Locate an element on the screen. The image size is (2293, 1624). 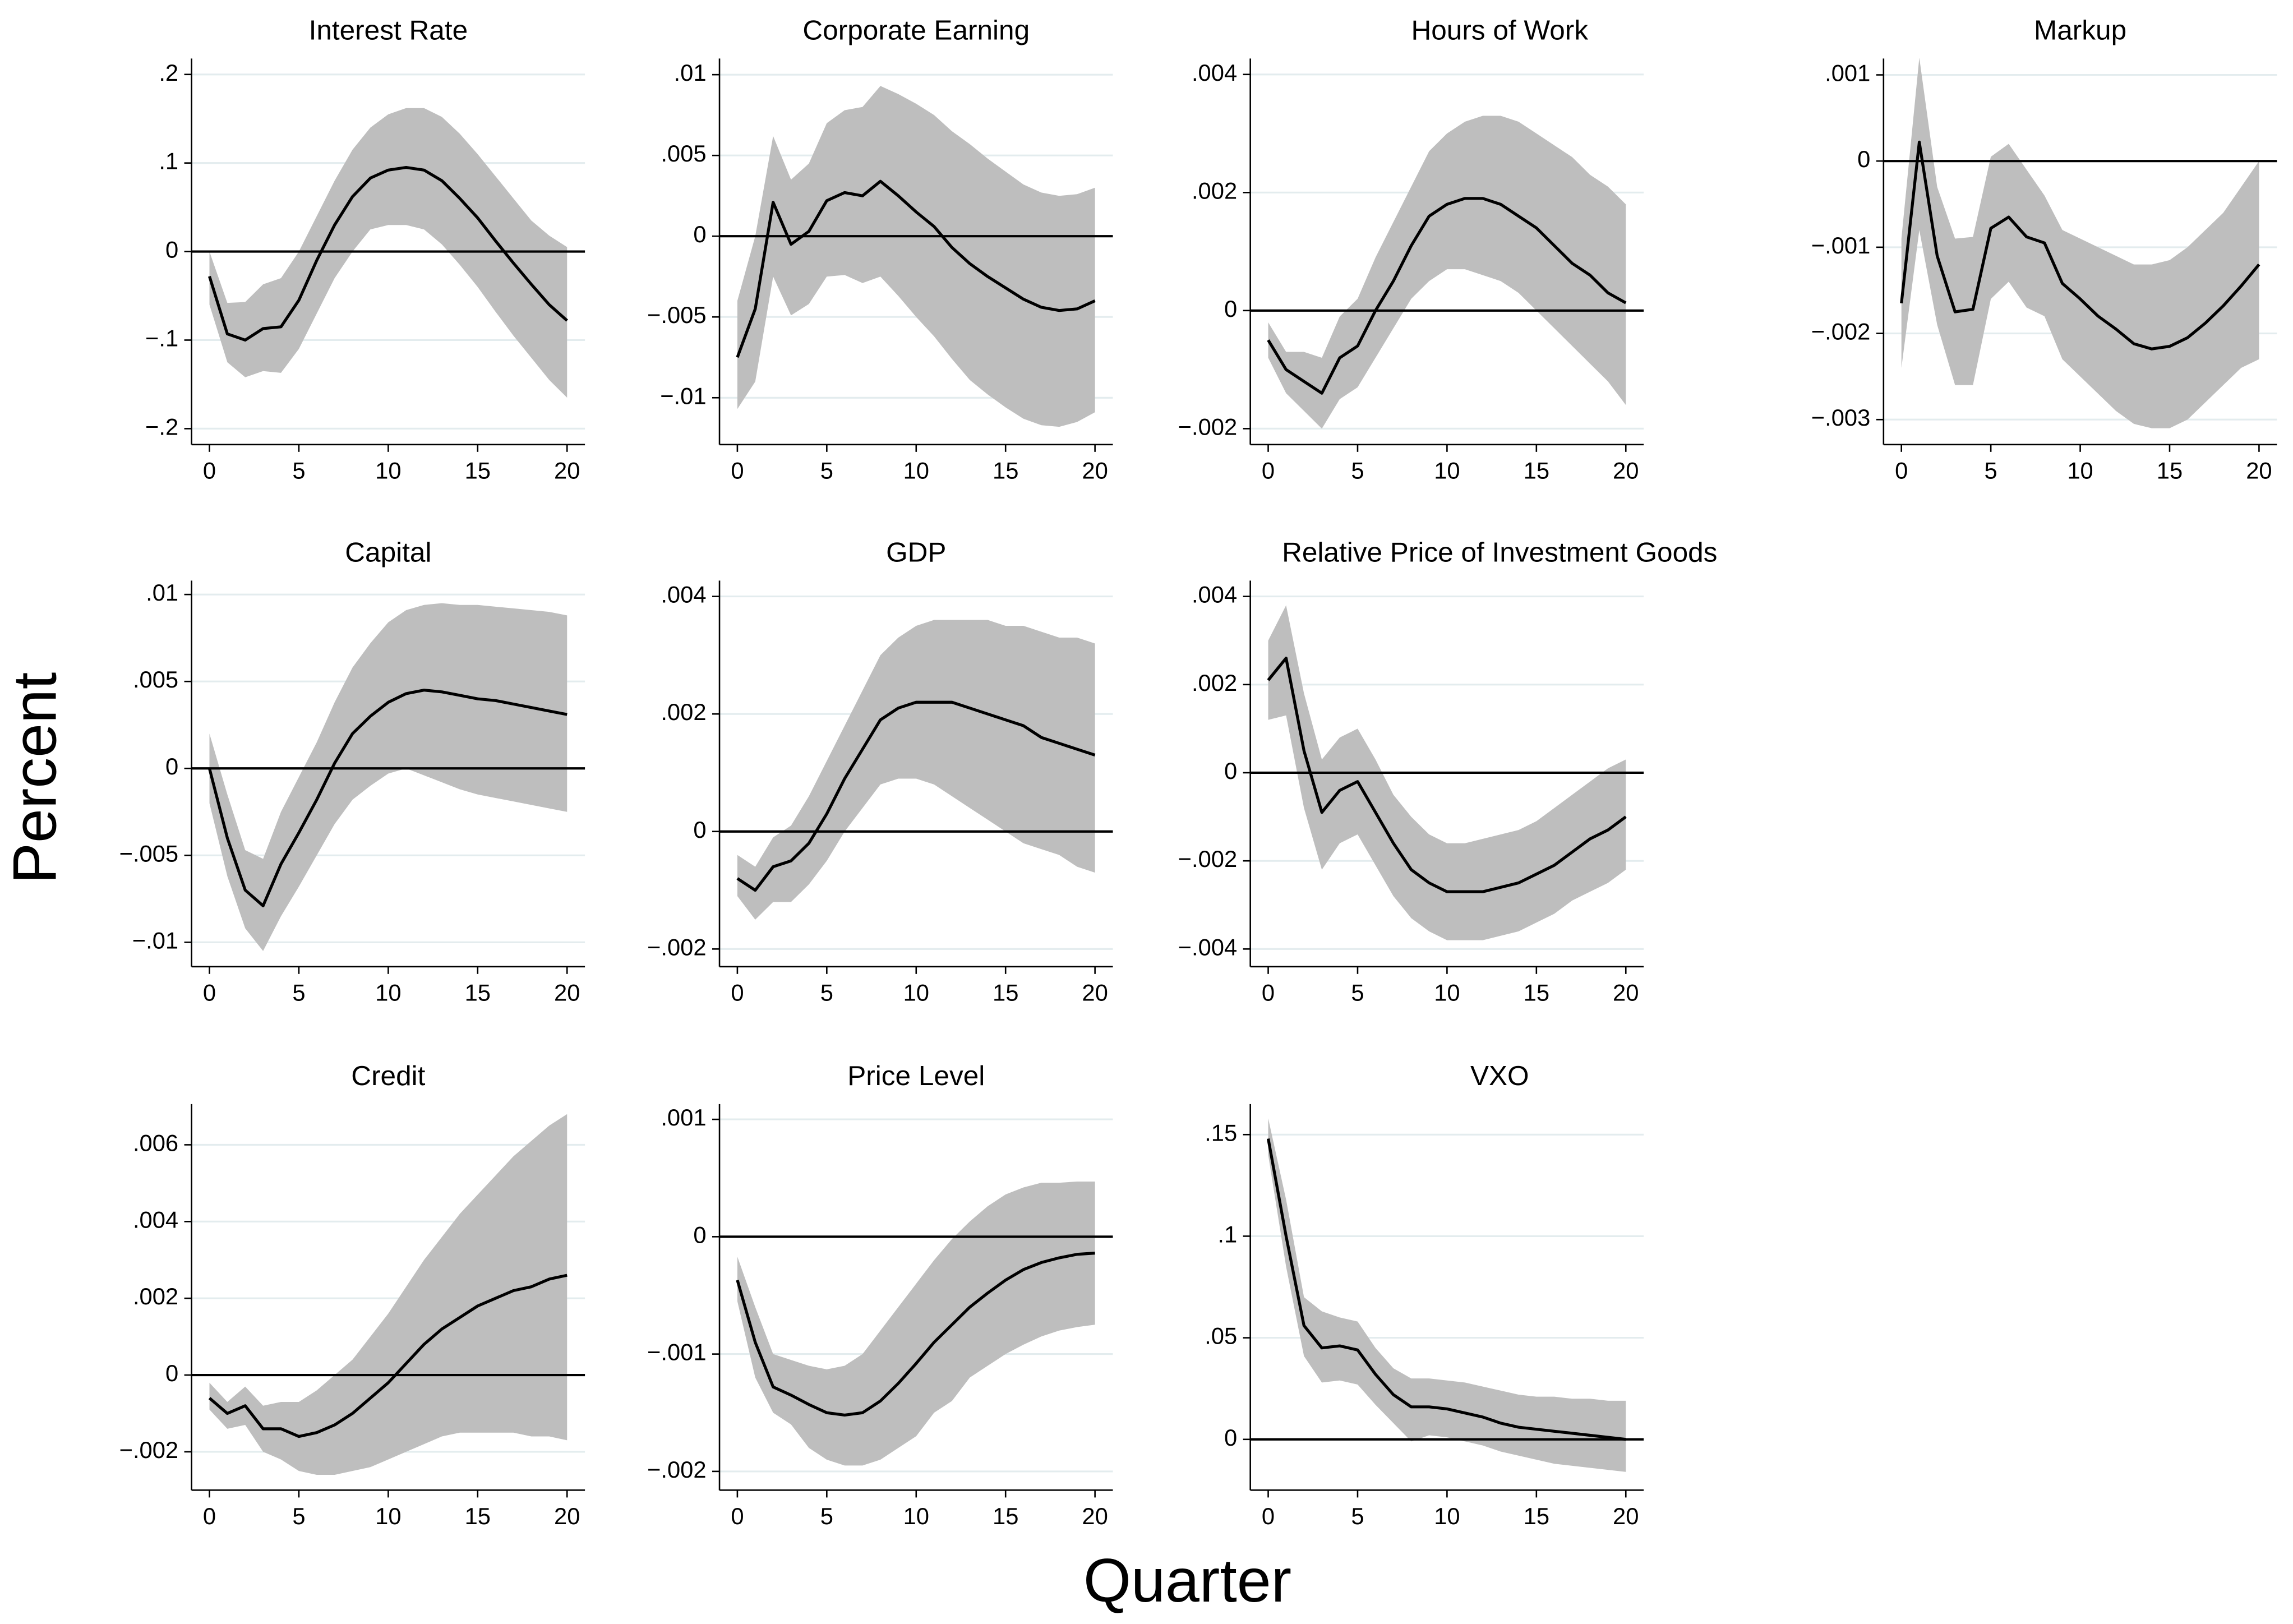
y-tick-label: −.004 is located at coordinates (1208, 947).